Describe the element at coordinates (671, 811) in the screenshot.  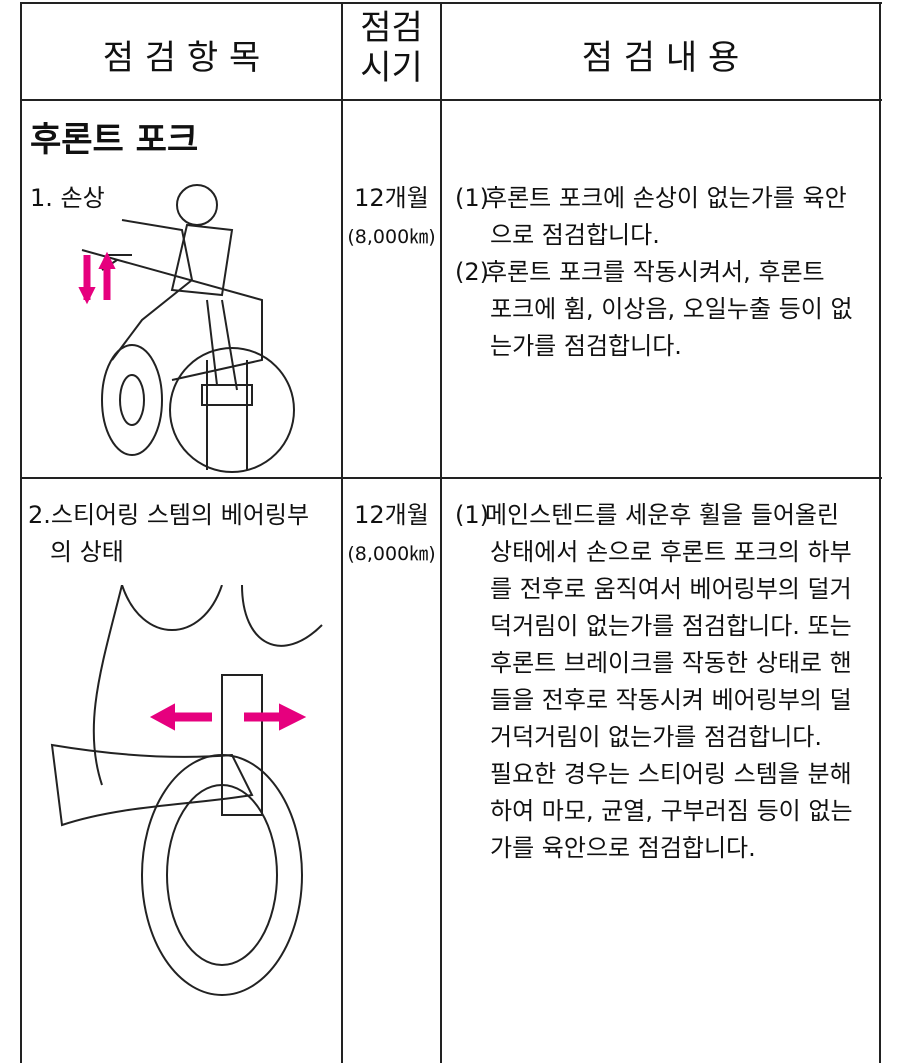
I see `content-line: 하여 마모, 균열, 구부러짐 등이 없는` at that location.